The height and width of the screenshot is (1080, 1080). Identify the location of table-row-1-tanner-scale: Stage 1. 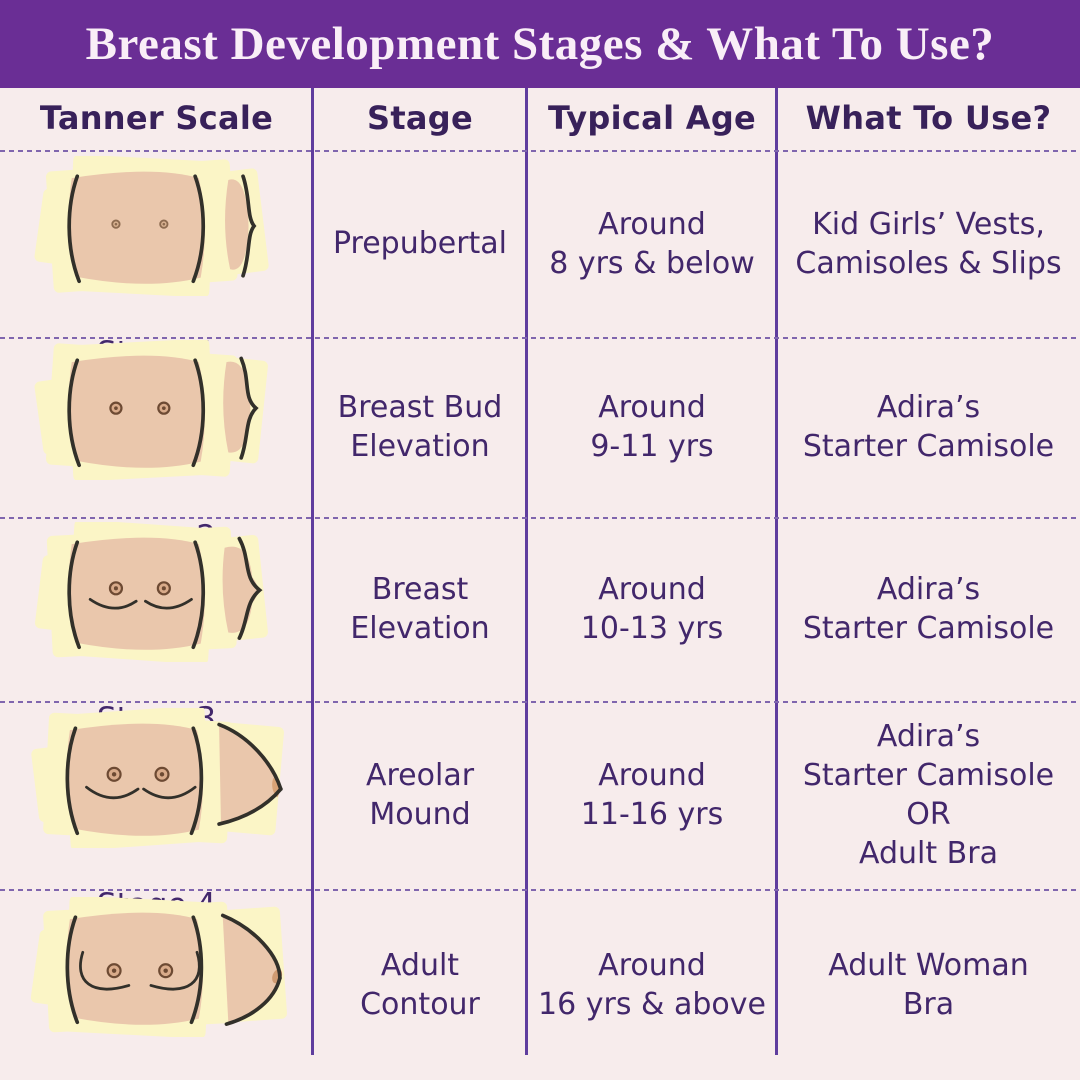
(156, 260).